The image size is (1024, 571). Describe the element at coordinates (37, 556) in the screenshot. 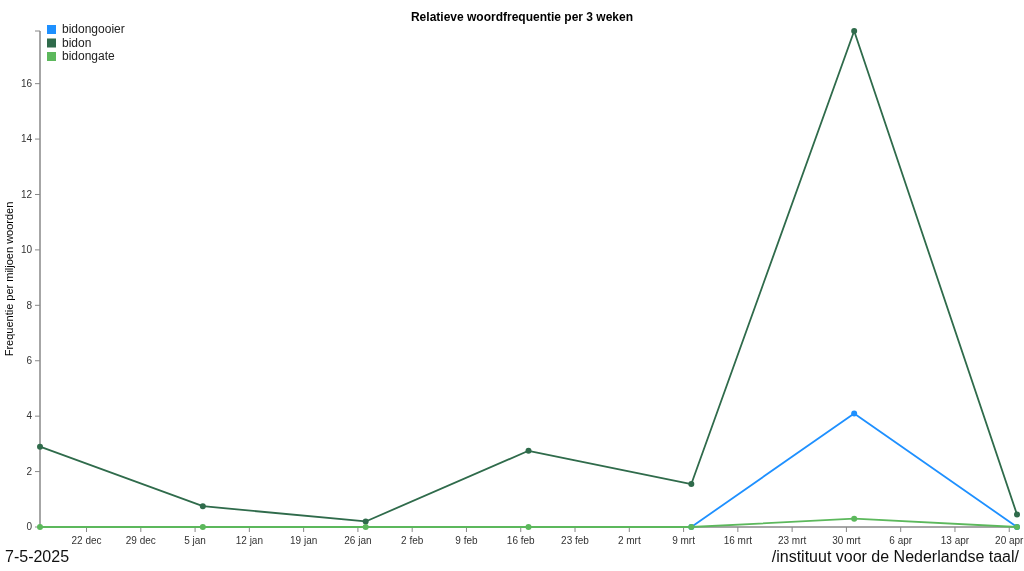

I see `text: 7-5-2025` at that location.